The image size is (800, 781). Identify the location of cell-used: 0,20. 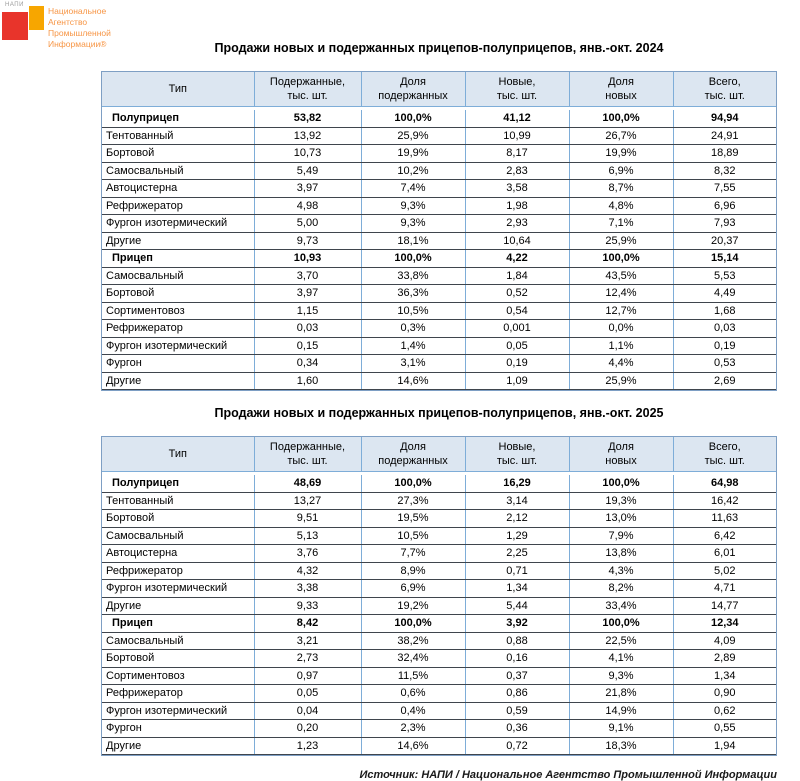
(308, 728).